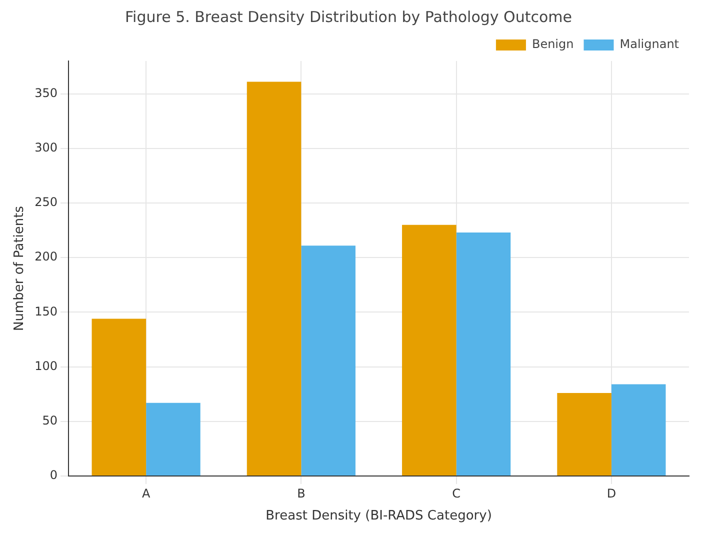 The width and height of the screenshot is (709, 533). Describe the element at coordinates (46, 202) in the screenshot. I see `y-tick-label: 250` at that location.